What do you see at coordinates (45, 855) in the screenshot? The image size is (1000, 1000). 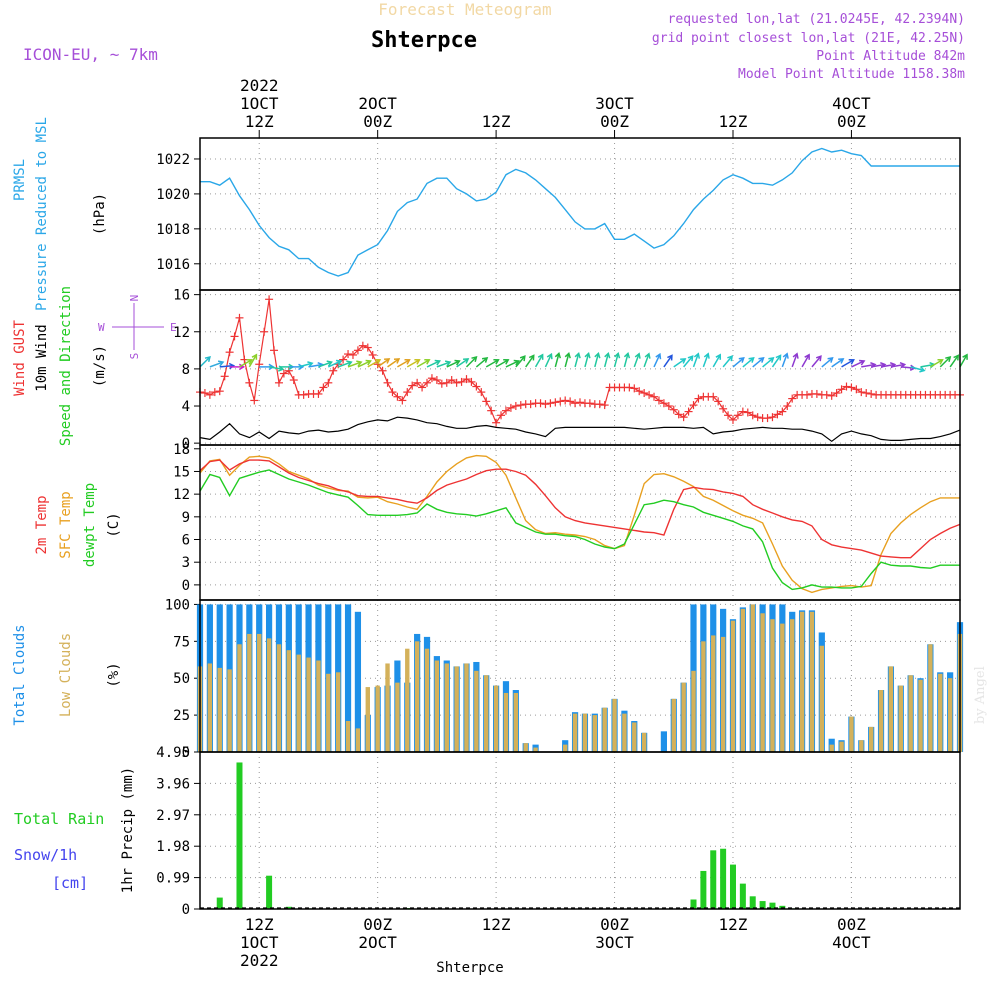 I see `snow-legend: Snow/1h` at bounding box center [45, 855].